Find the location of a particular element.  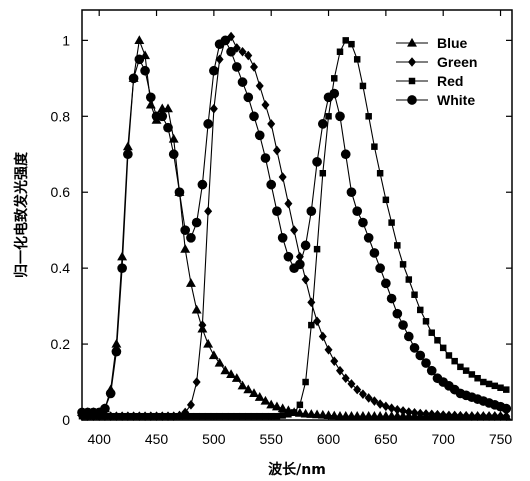

x-tick-label: 700 is located at coordinates (444, 439).